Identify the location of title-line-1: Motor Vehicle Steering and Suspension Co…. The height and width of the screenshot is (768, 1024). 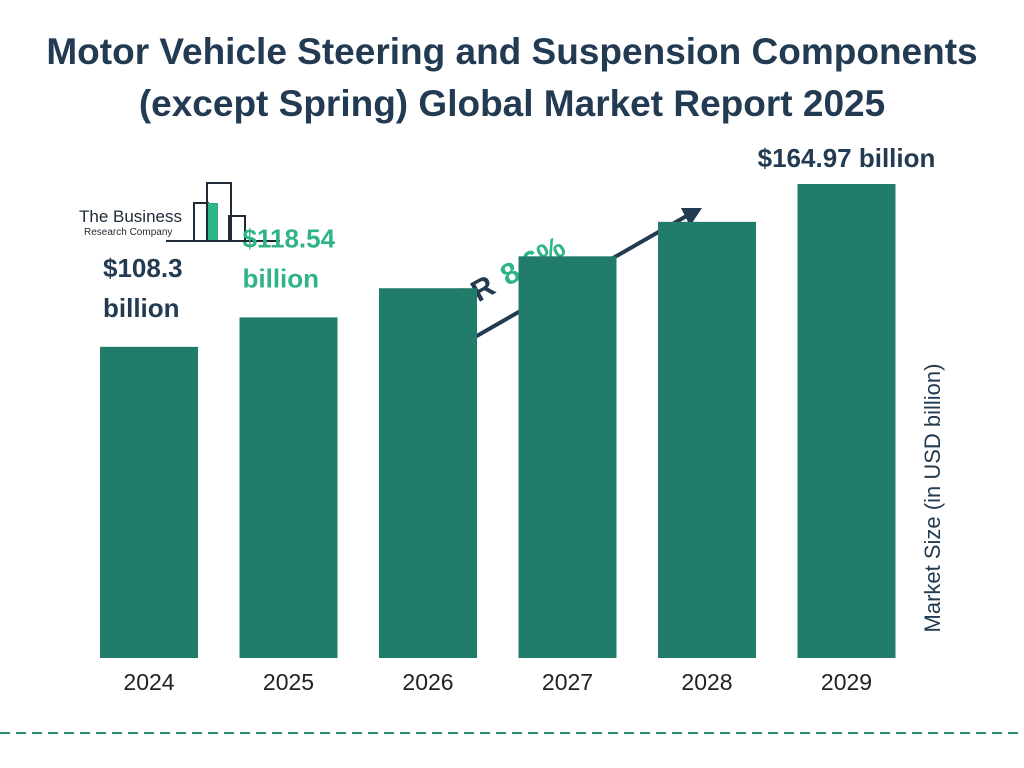
(512, 51).